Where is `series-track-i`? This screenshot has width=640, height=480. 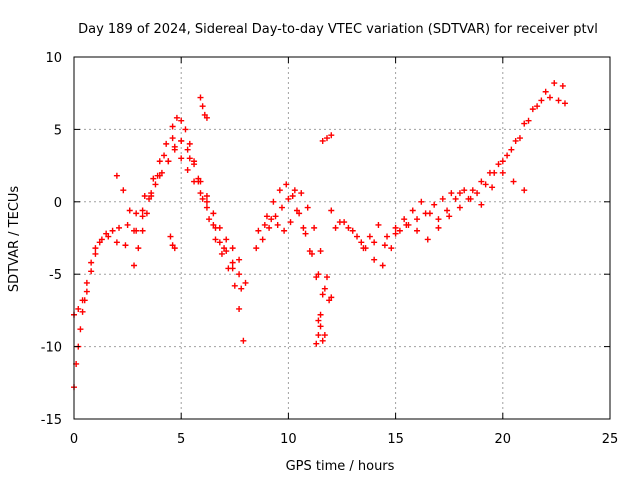 series-track-i is located at coordinates (320, 329).